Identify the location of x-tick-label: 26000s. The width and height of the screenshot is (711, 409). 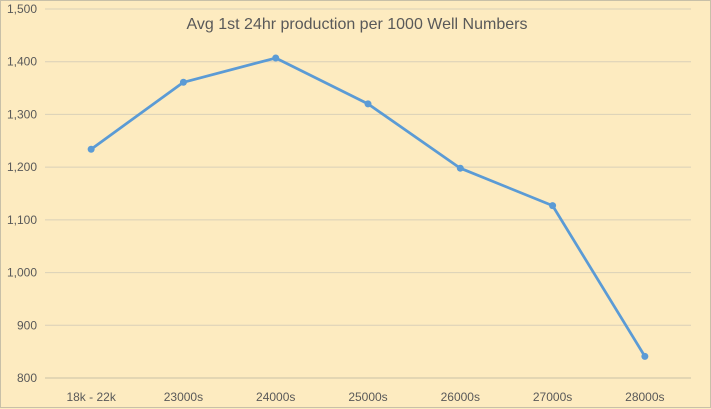
(460, 397).